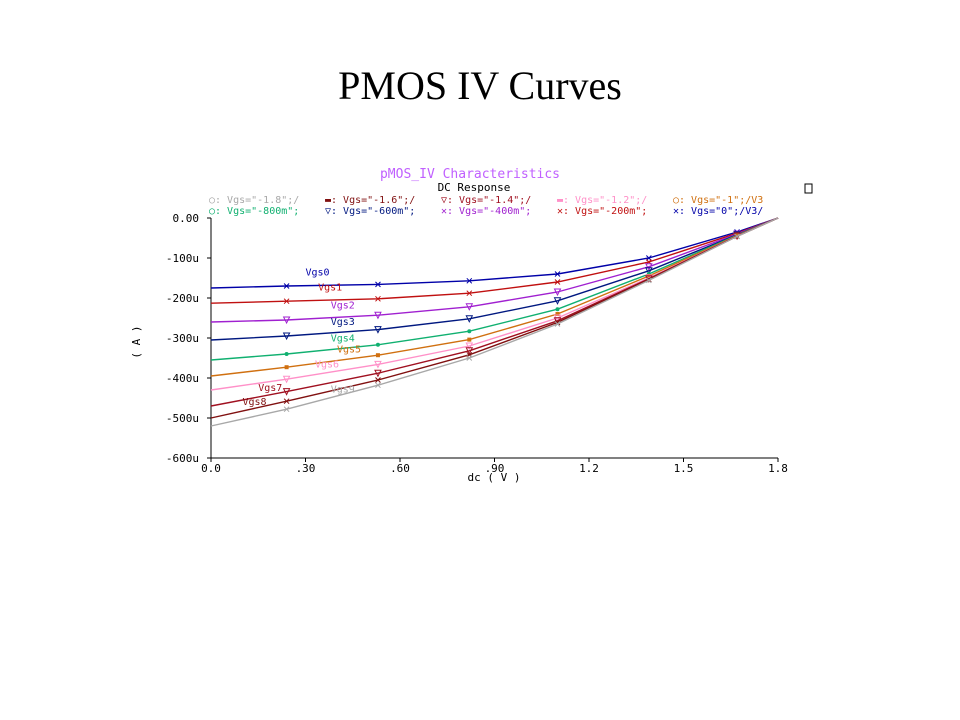  I want to click on x-tick-label: 1.8, so click(778, 468).